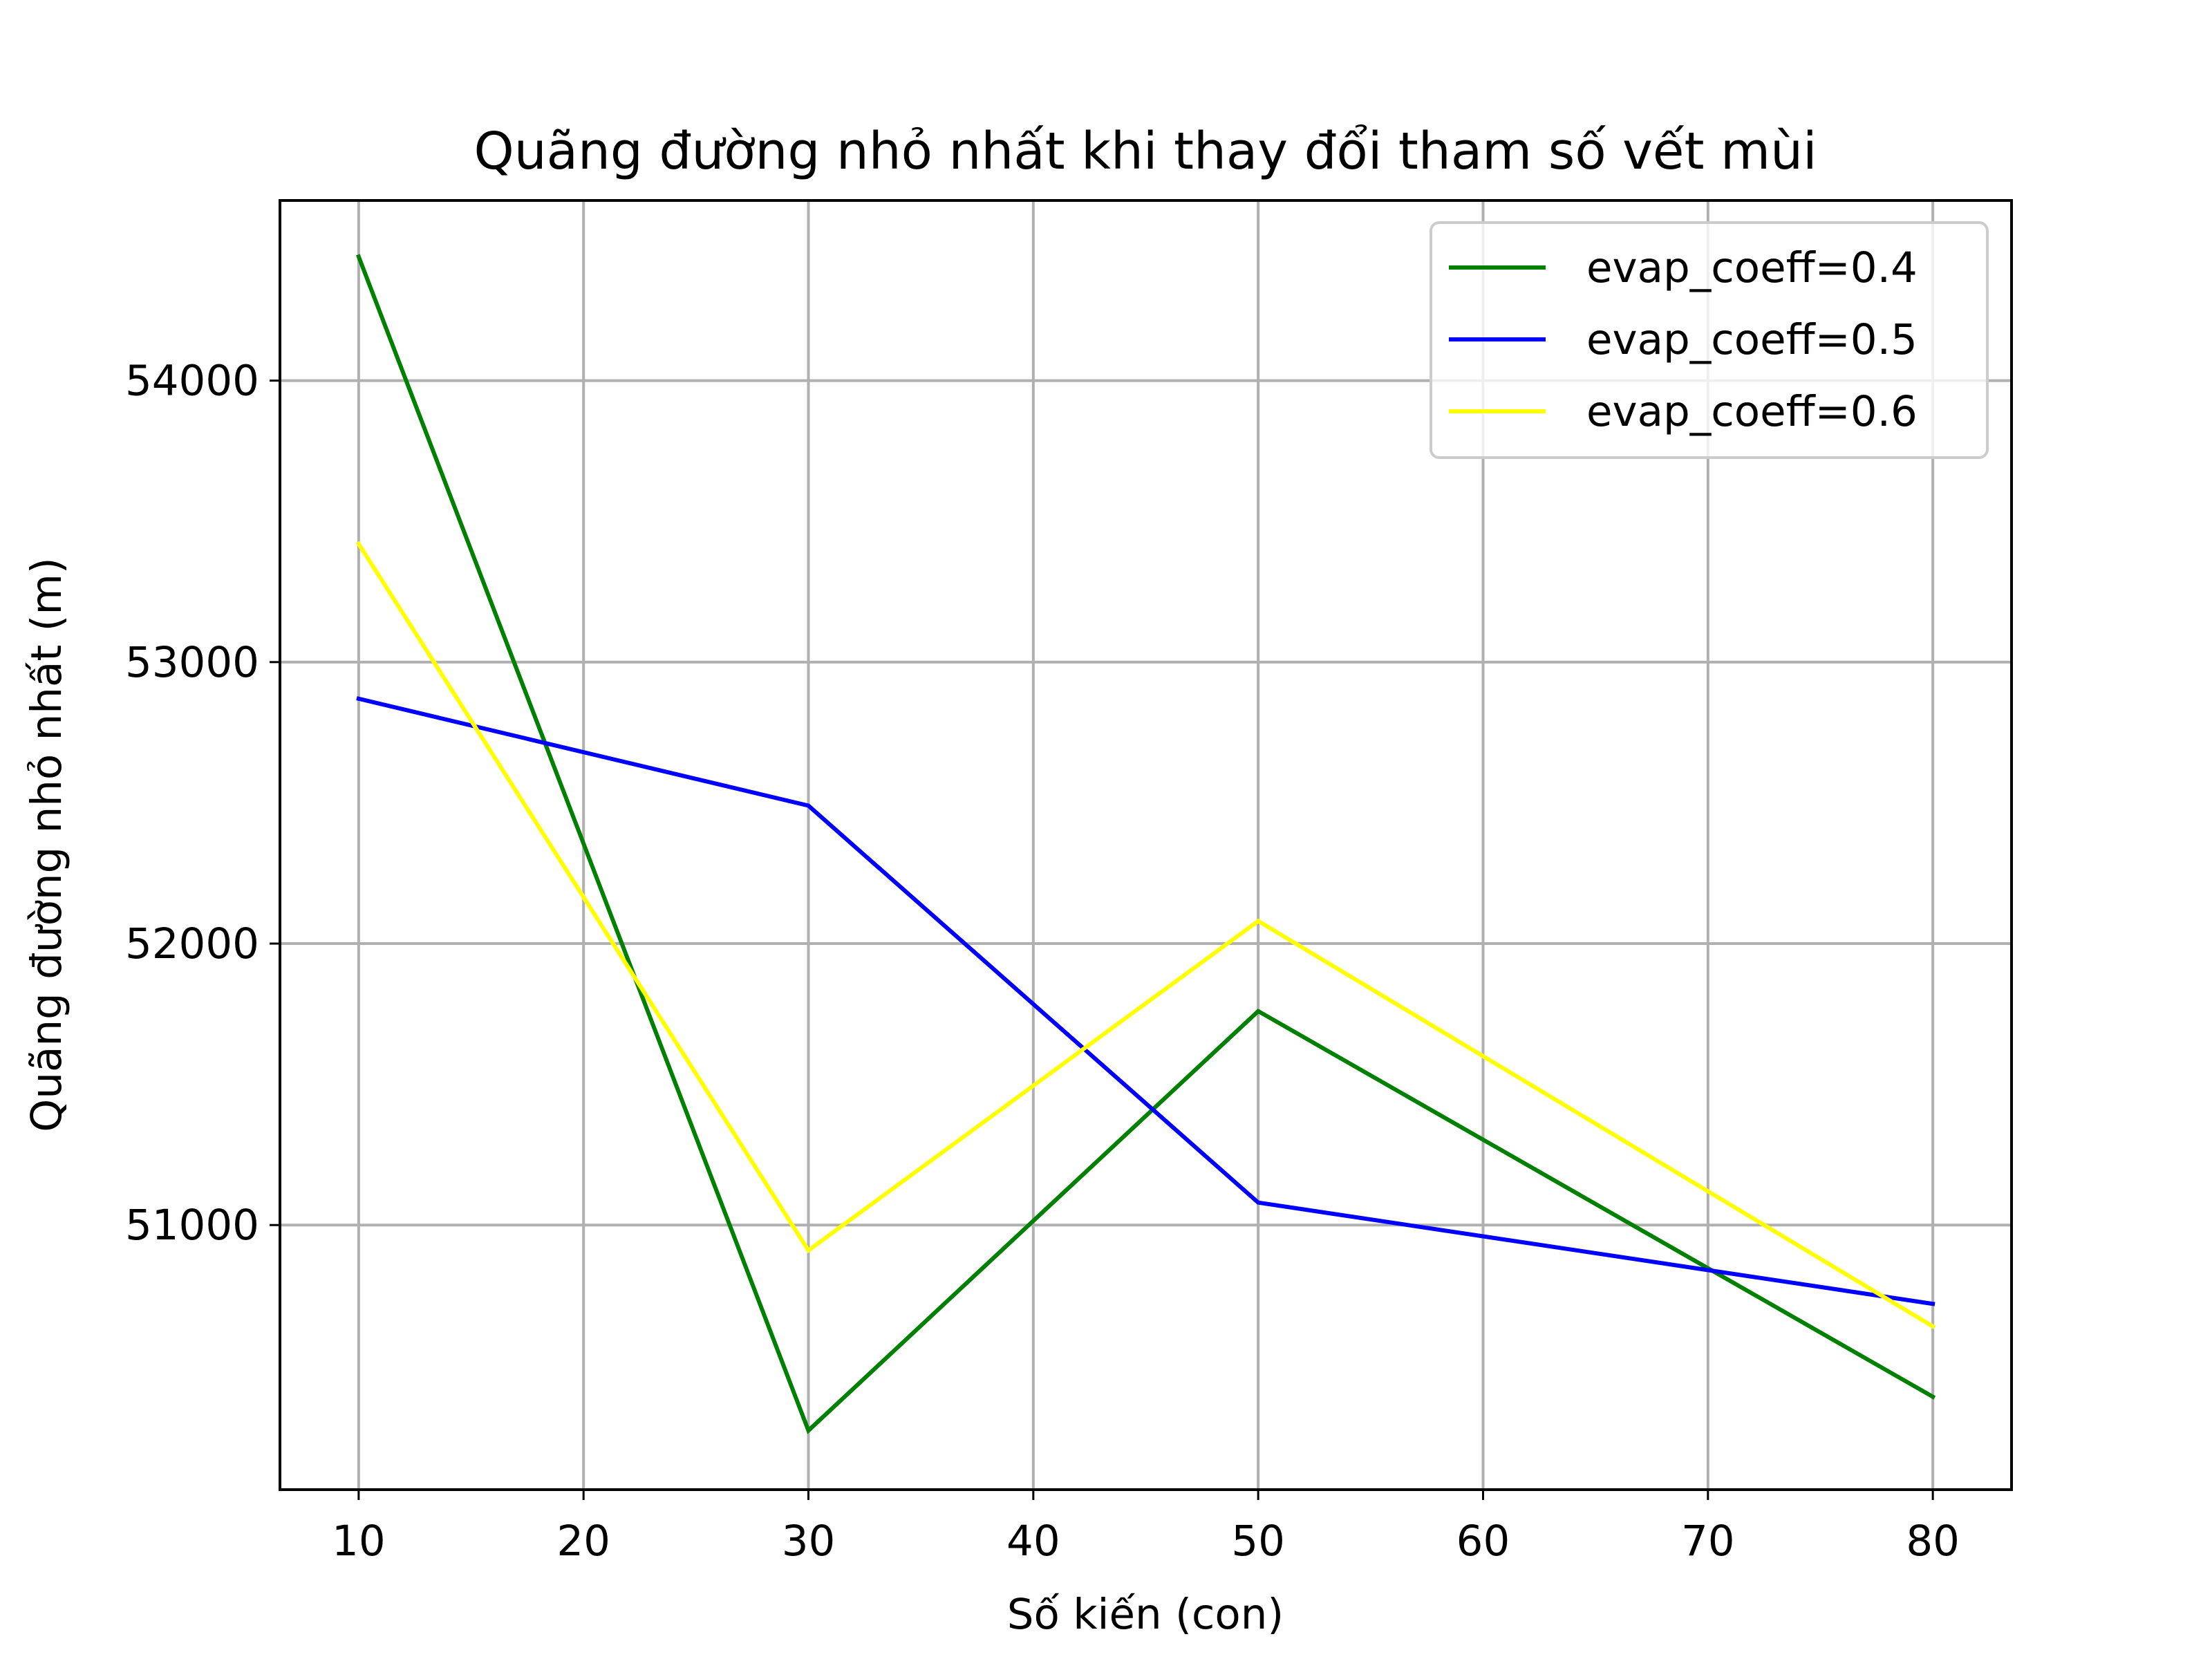  I want to click on x-tick-label: 70, so click(1708, 1541).